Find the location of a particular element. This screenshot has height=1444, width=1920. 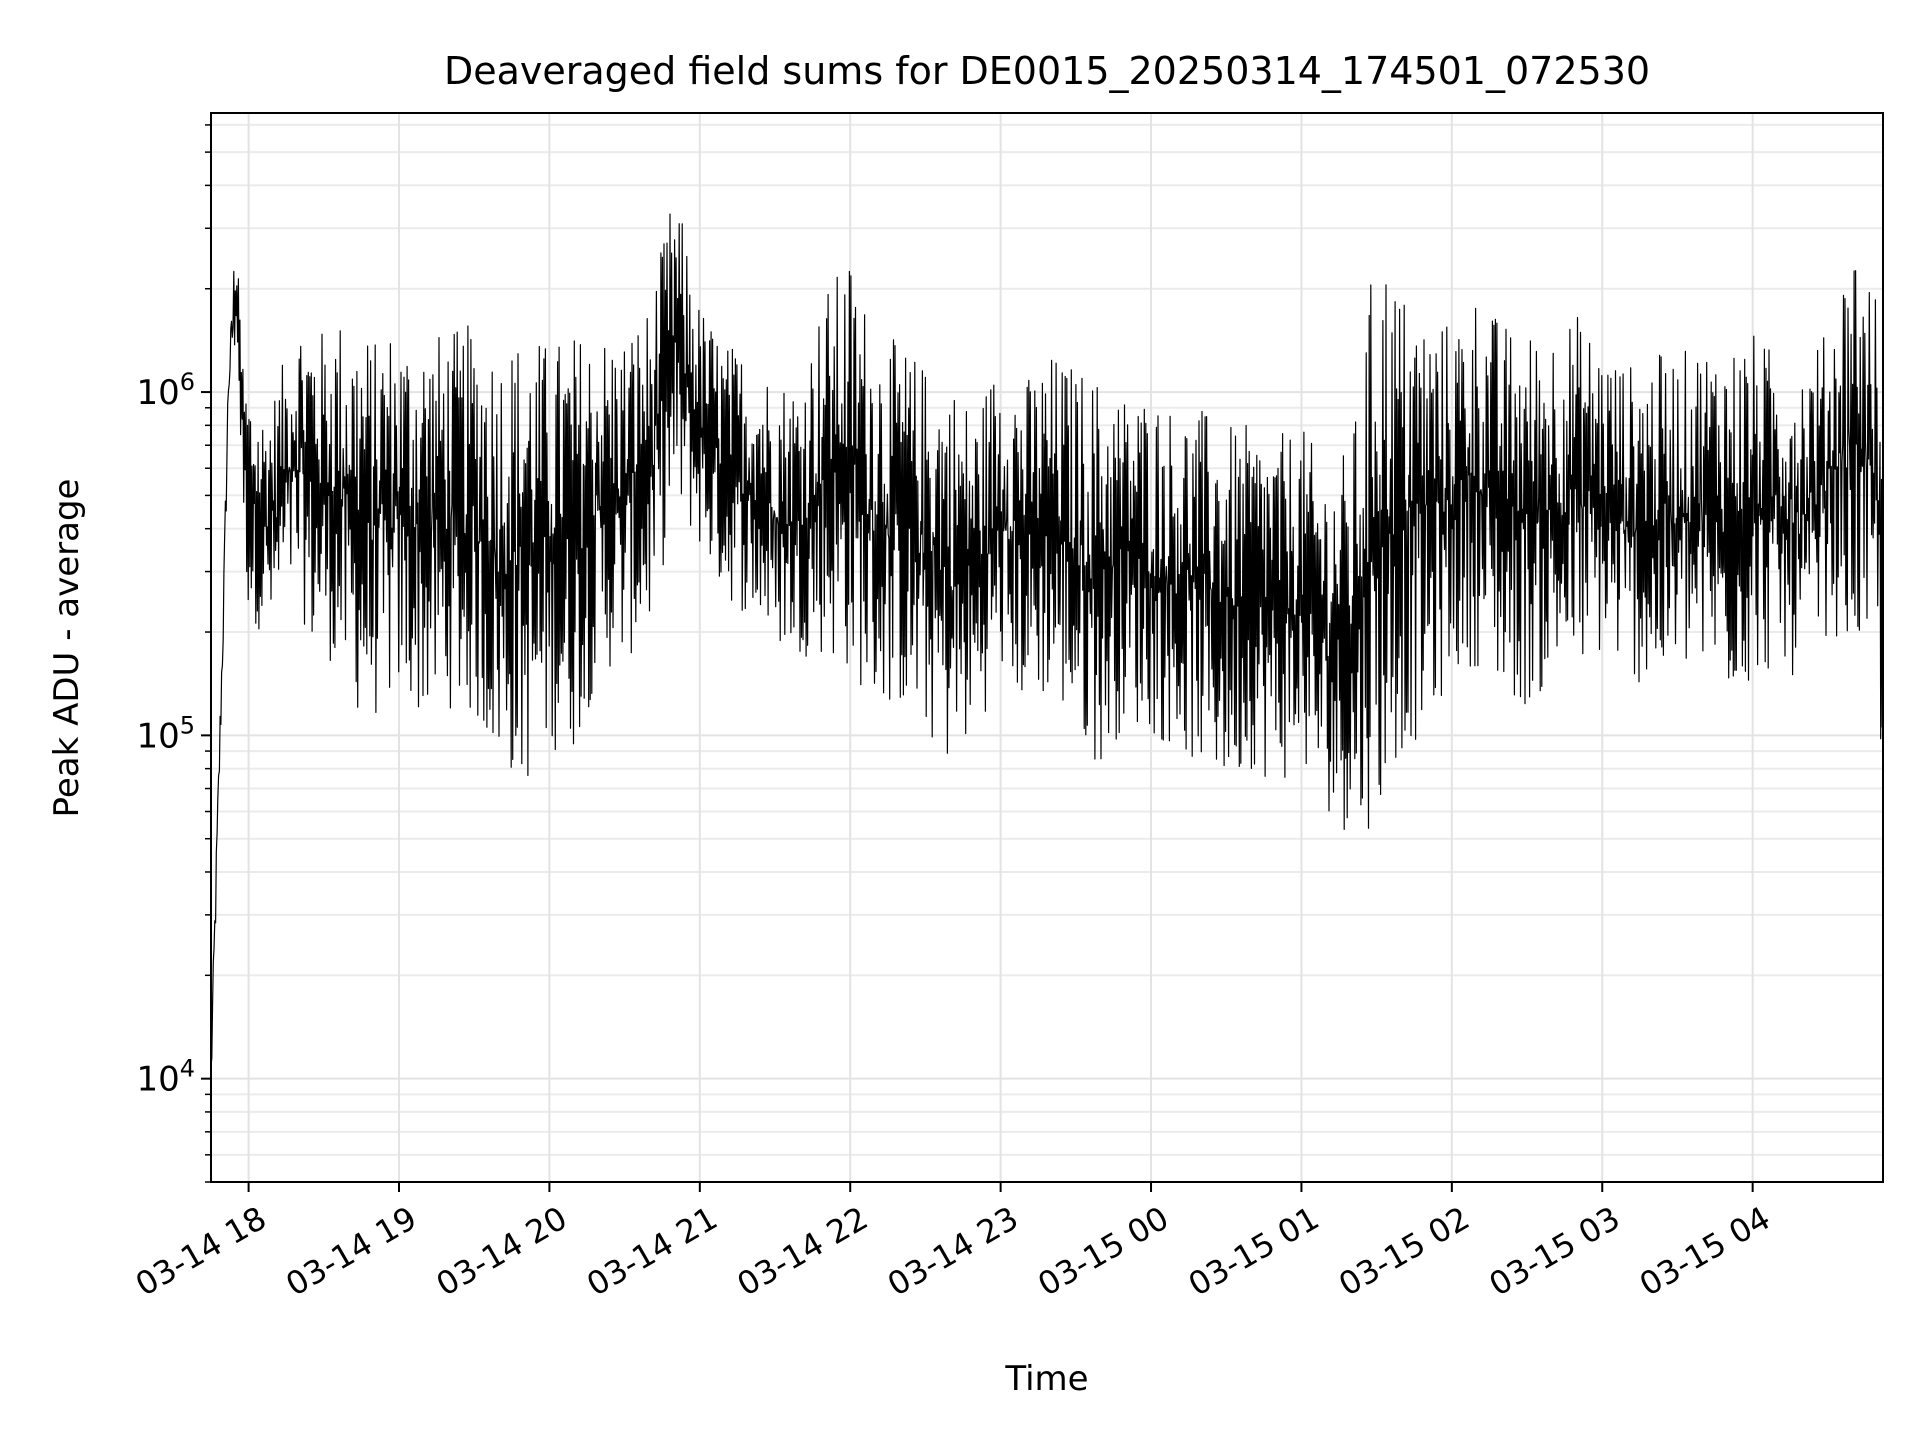

x-tick-label: 03-14 19 is located at coordinates (351, 1251).